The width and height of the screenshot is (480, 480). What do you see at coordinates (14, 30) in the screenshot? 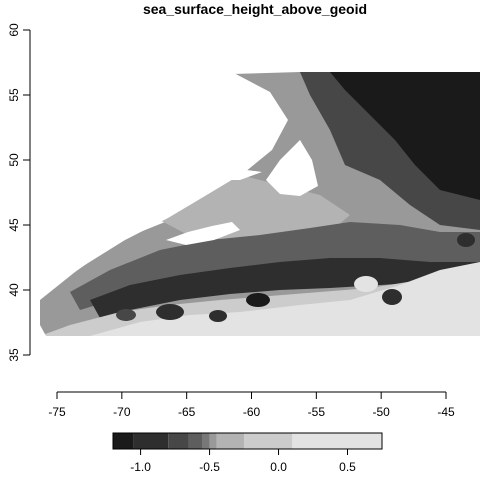
I see `y-tick-label: 60` at bounding box center [14, 30].